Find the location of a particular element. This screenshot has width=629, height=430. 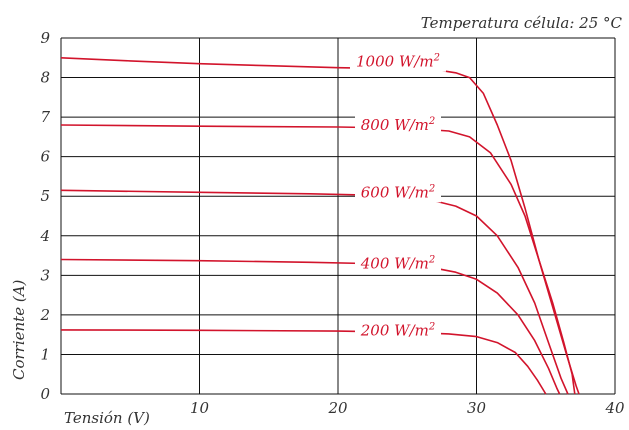

y-tick-label: 6 is located at coordinates (45, 157).